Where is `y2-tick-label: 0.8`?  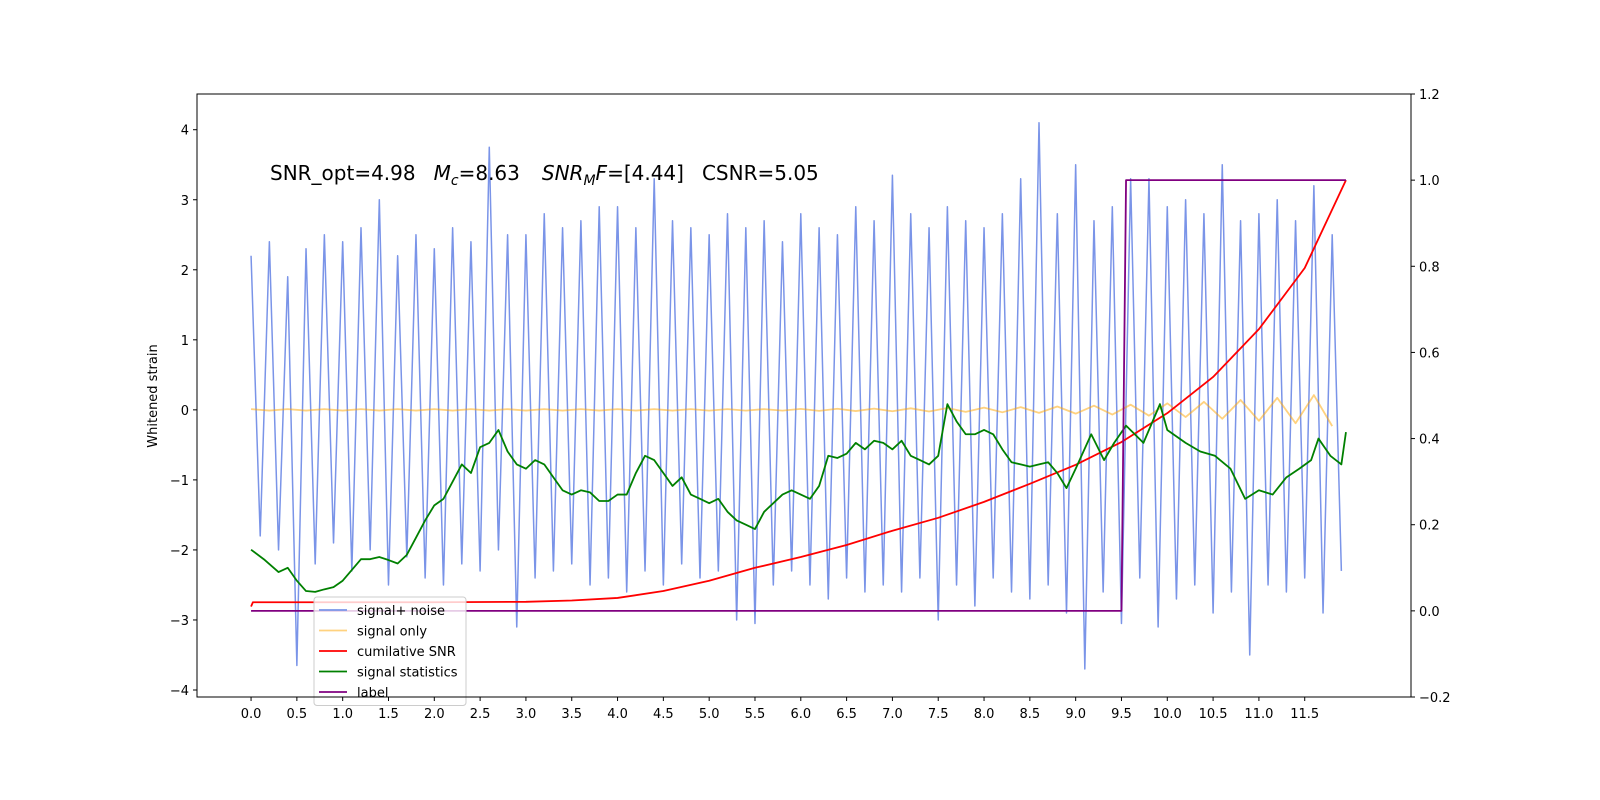 y2-tick-label: 0.8 is located at coordinates (1429, 267).